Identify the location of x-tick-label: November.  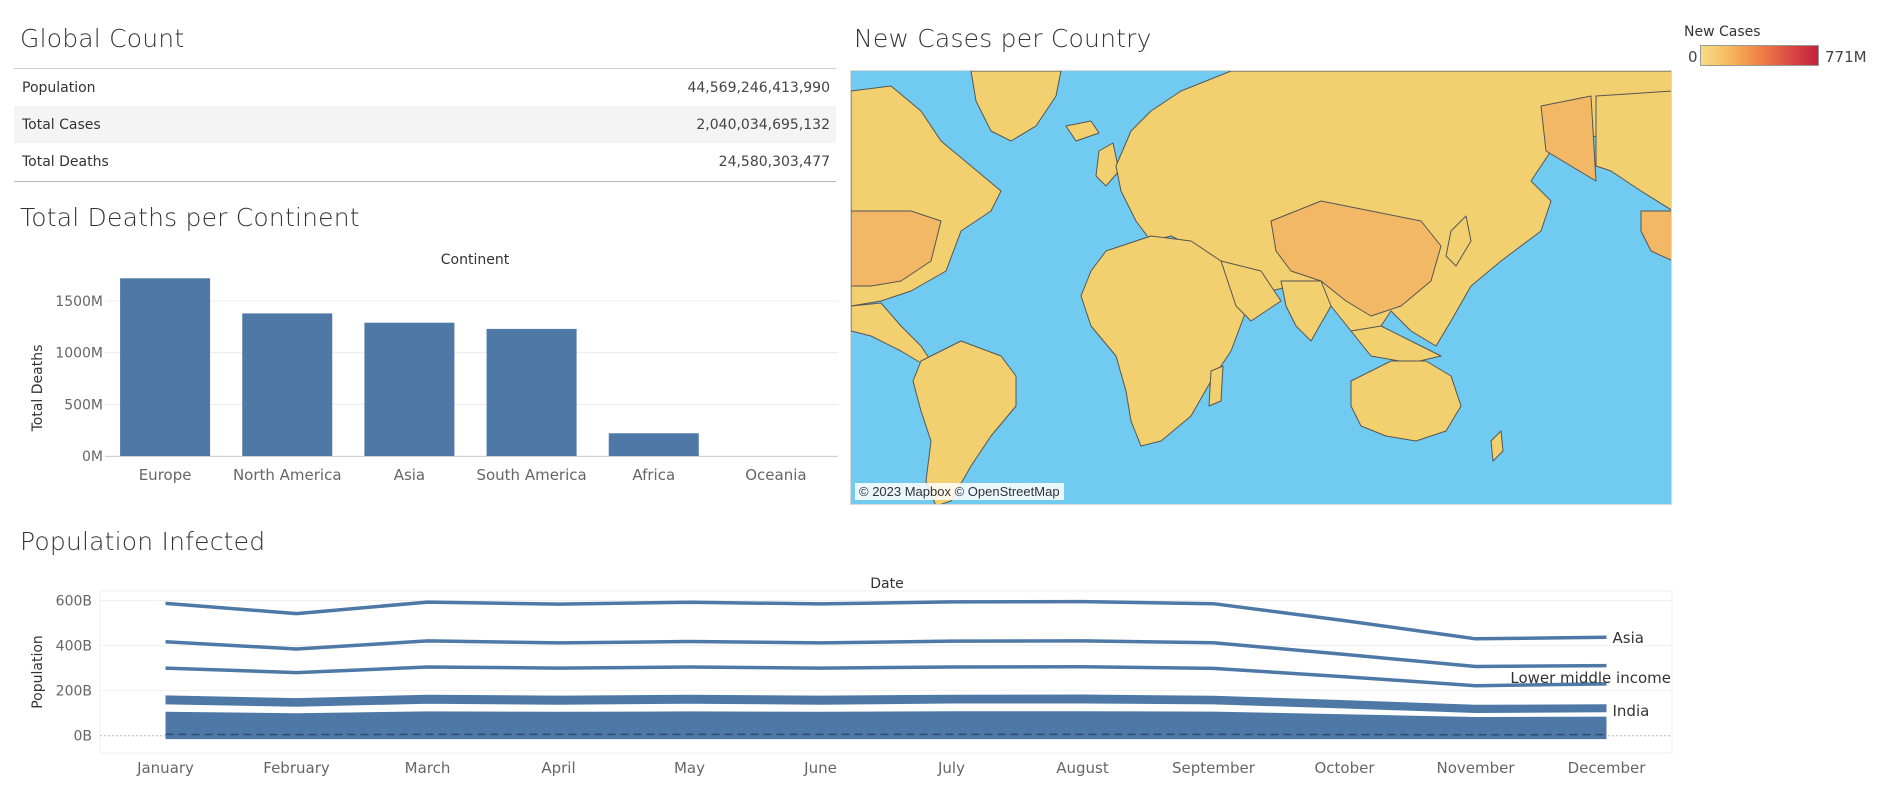
(1475, 768).